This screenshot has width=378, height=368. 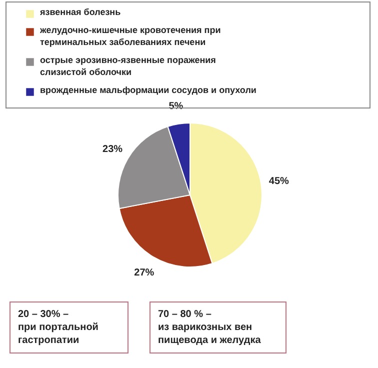 What do you see at coordinates (128, 66) in the screenshot?
I see `legend-label: острые эрозивно-язвенные поражения слизистой оболочки` at bounding box center [128, 66].